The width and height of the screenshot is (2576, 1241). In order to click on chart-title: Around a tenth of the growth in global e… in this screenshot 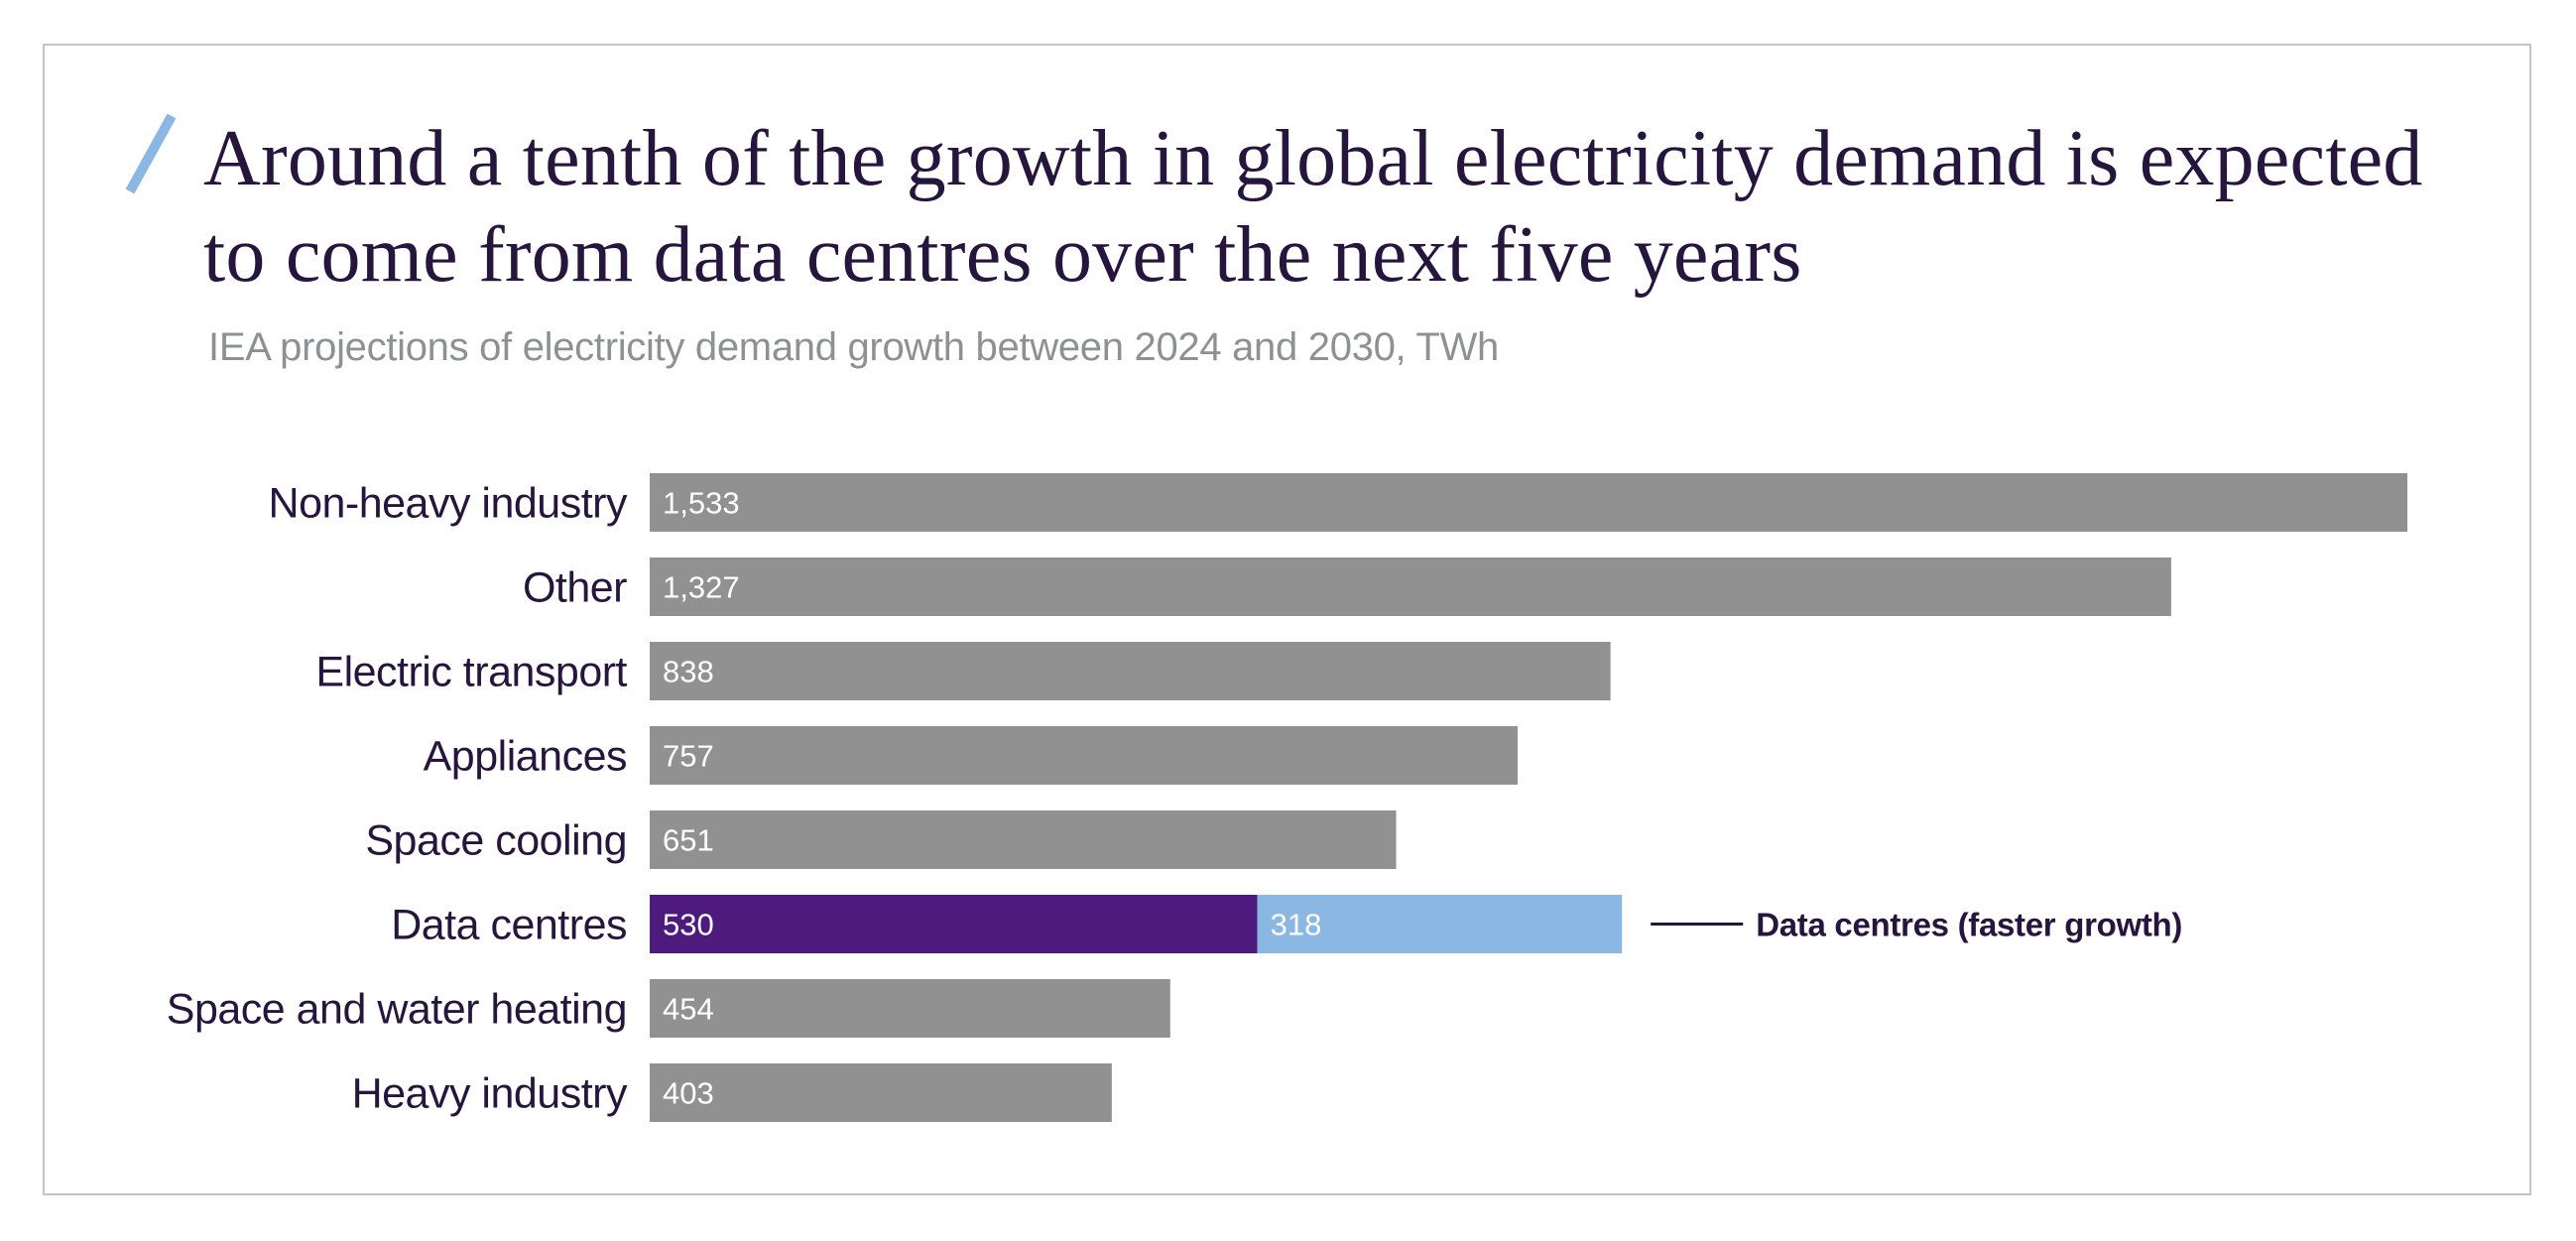, I will do `click(1354, 207)`.